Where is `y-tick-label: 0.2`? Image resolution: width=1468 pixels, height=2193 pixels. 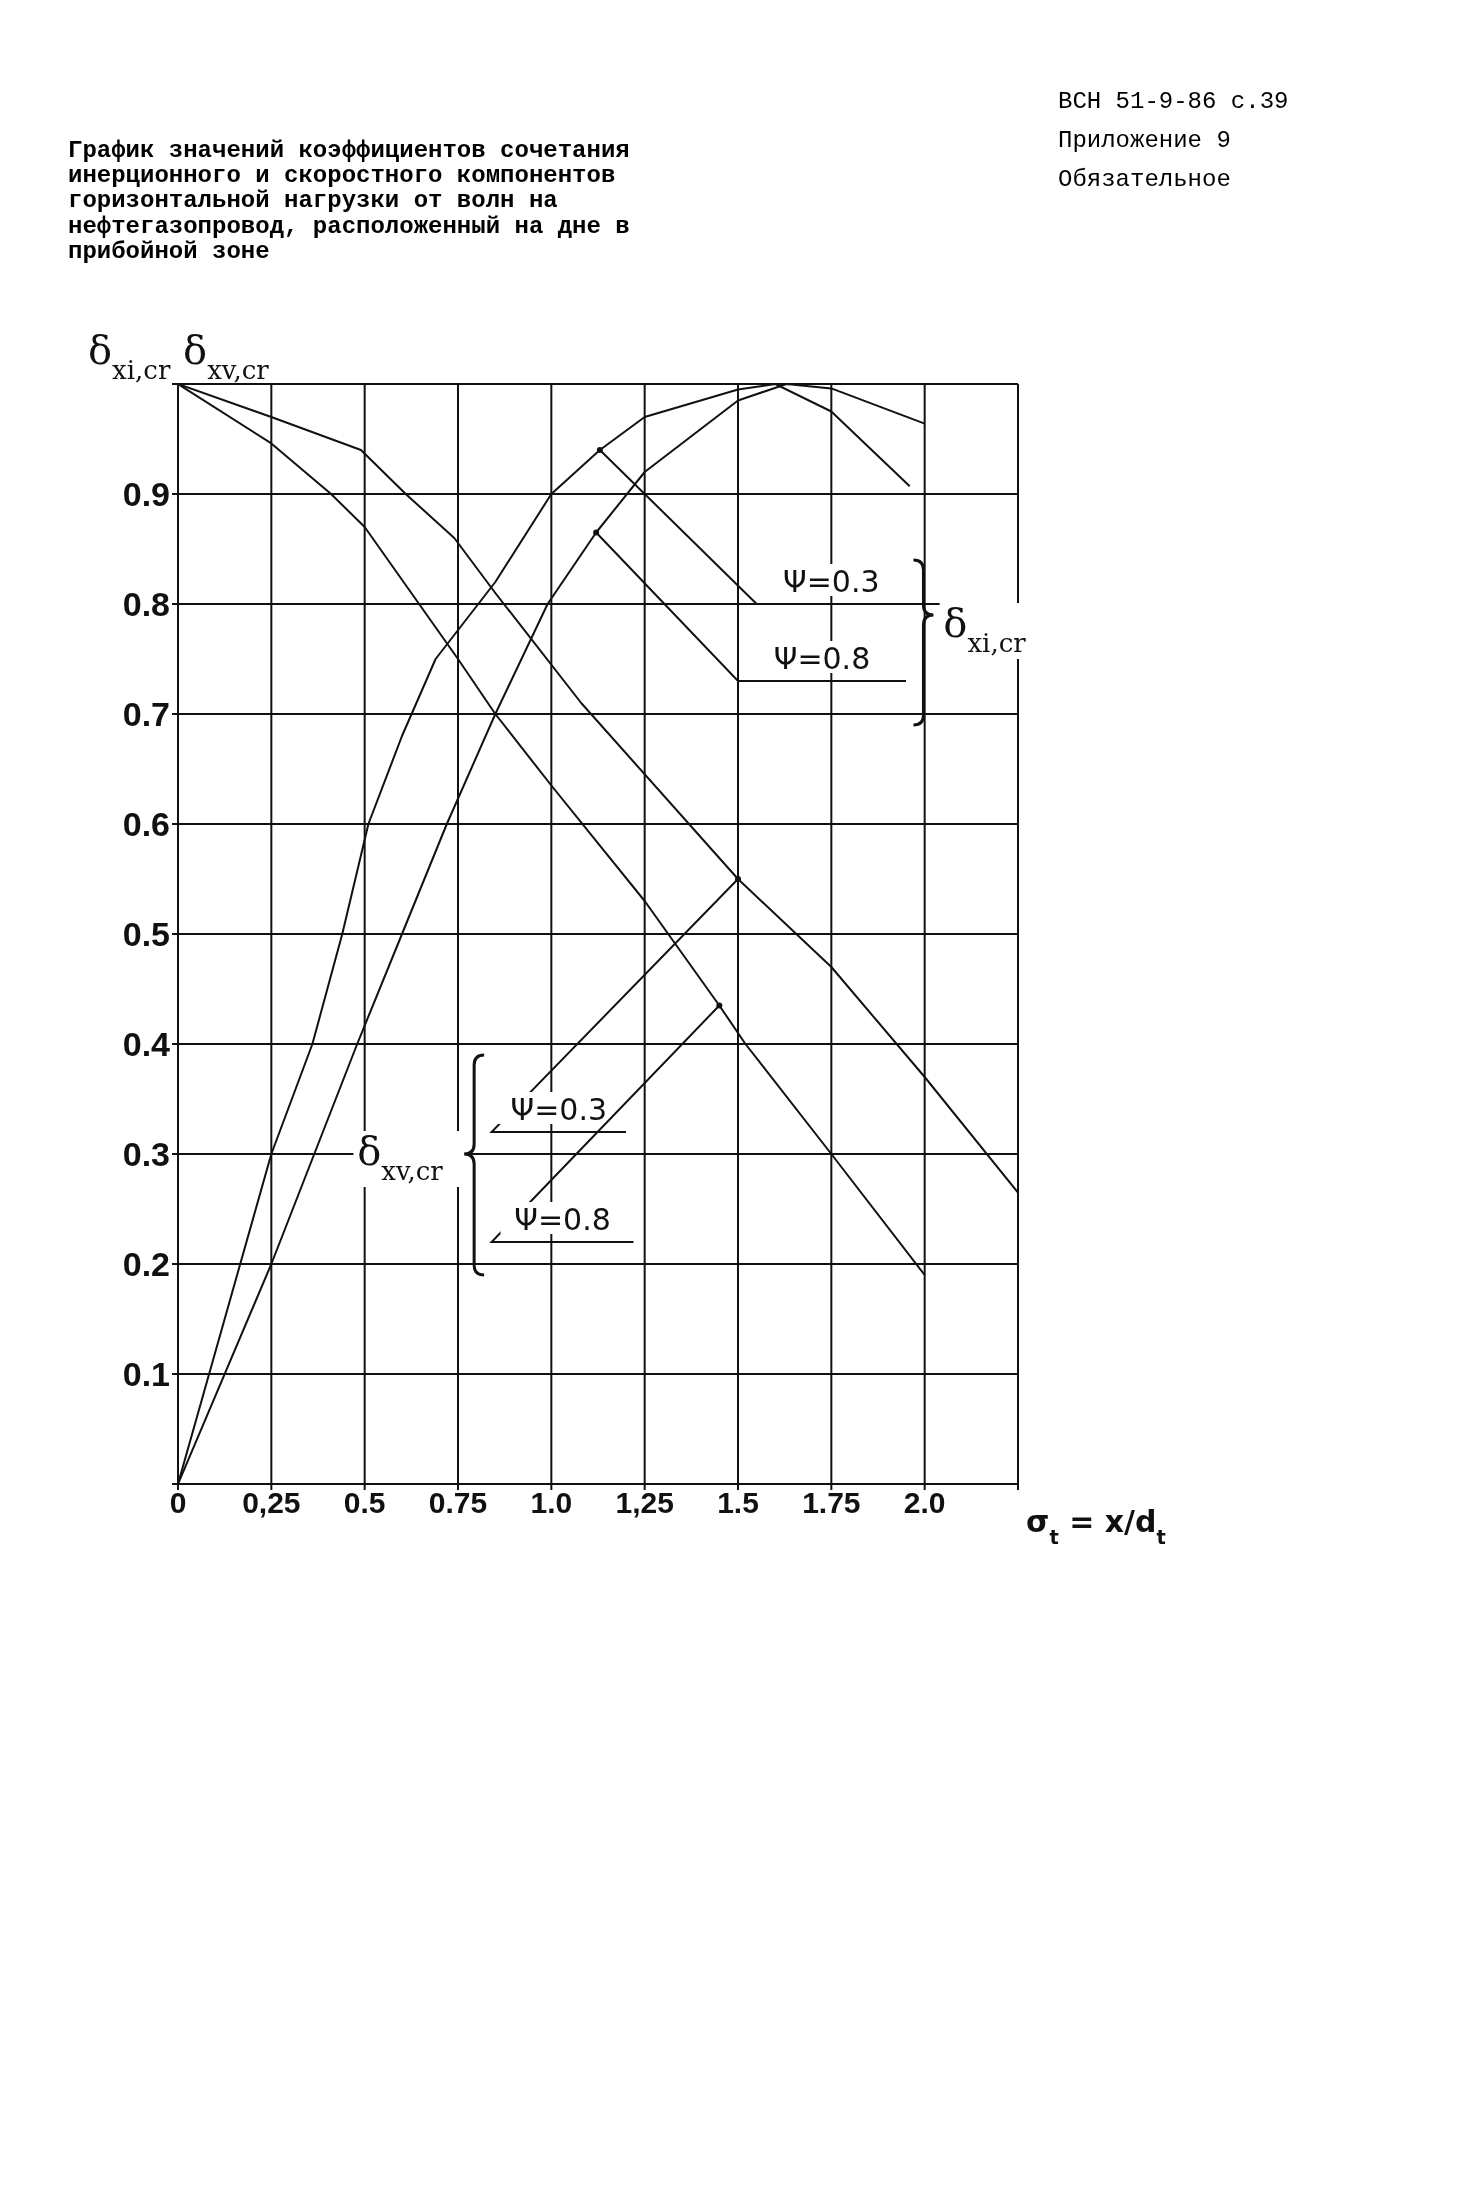
y-tick-label: 0.2 is located at coordinates (146, 1264).